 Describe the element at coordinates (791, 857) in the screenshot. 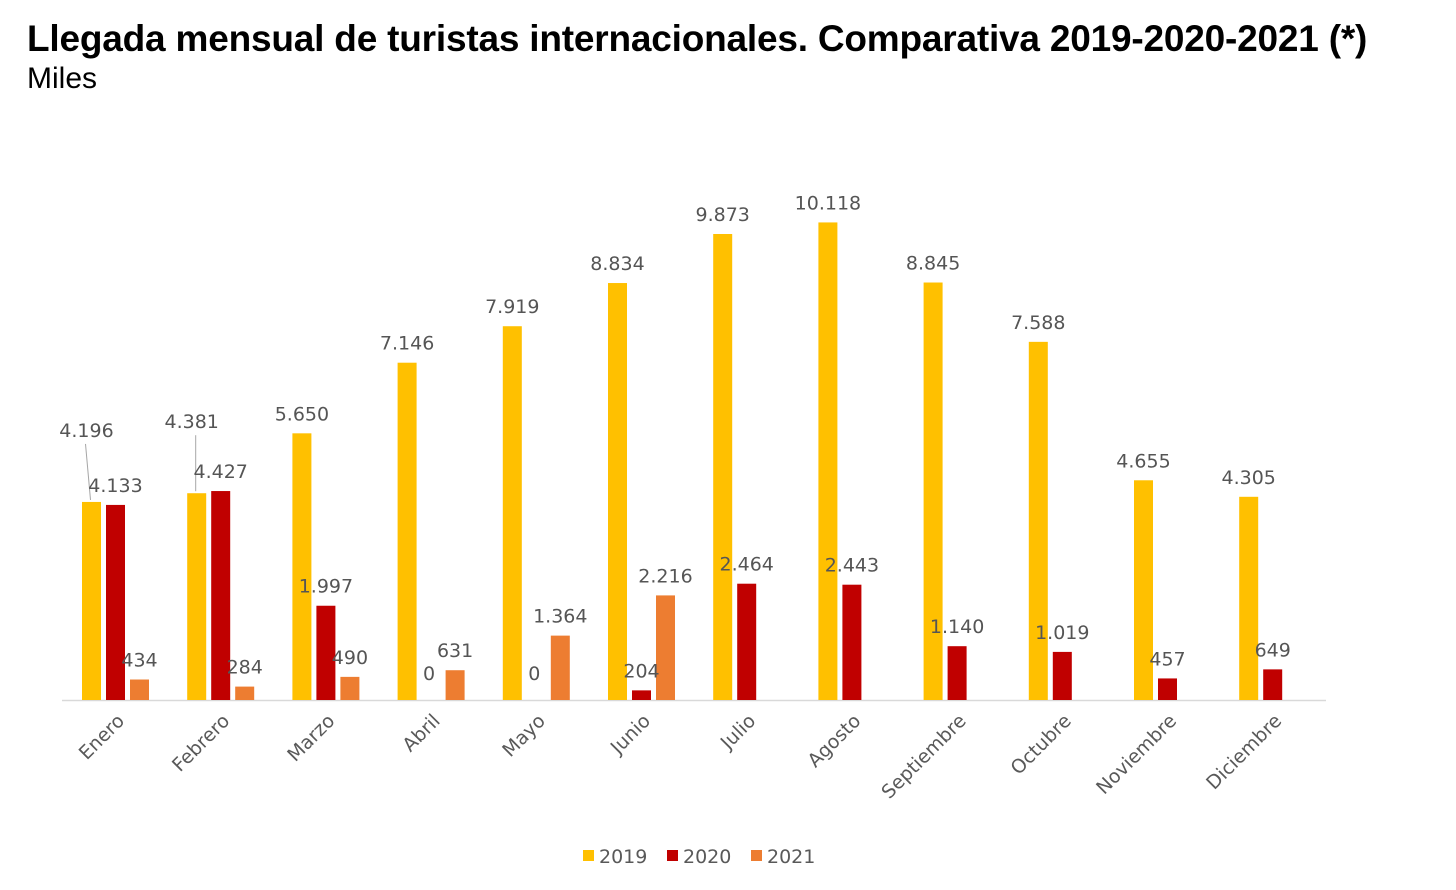

I see `legend-label-2021: 2021` at that location.